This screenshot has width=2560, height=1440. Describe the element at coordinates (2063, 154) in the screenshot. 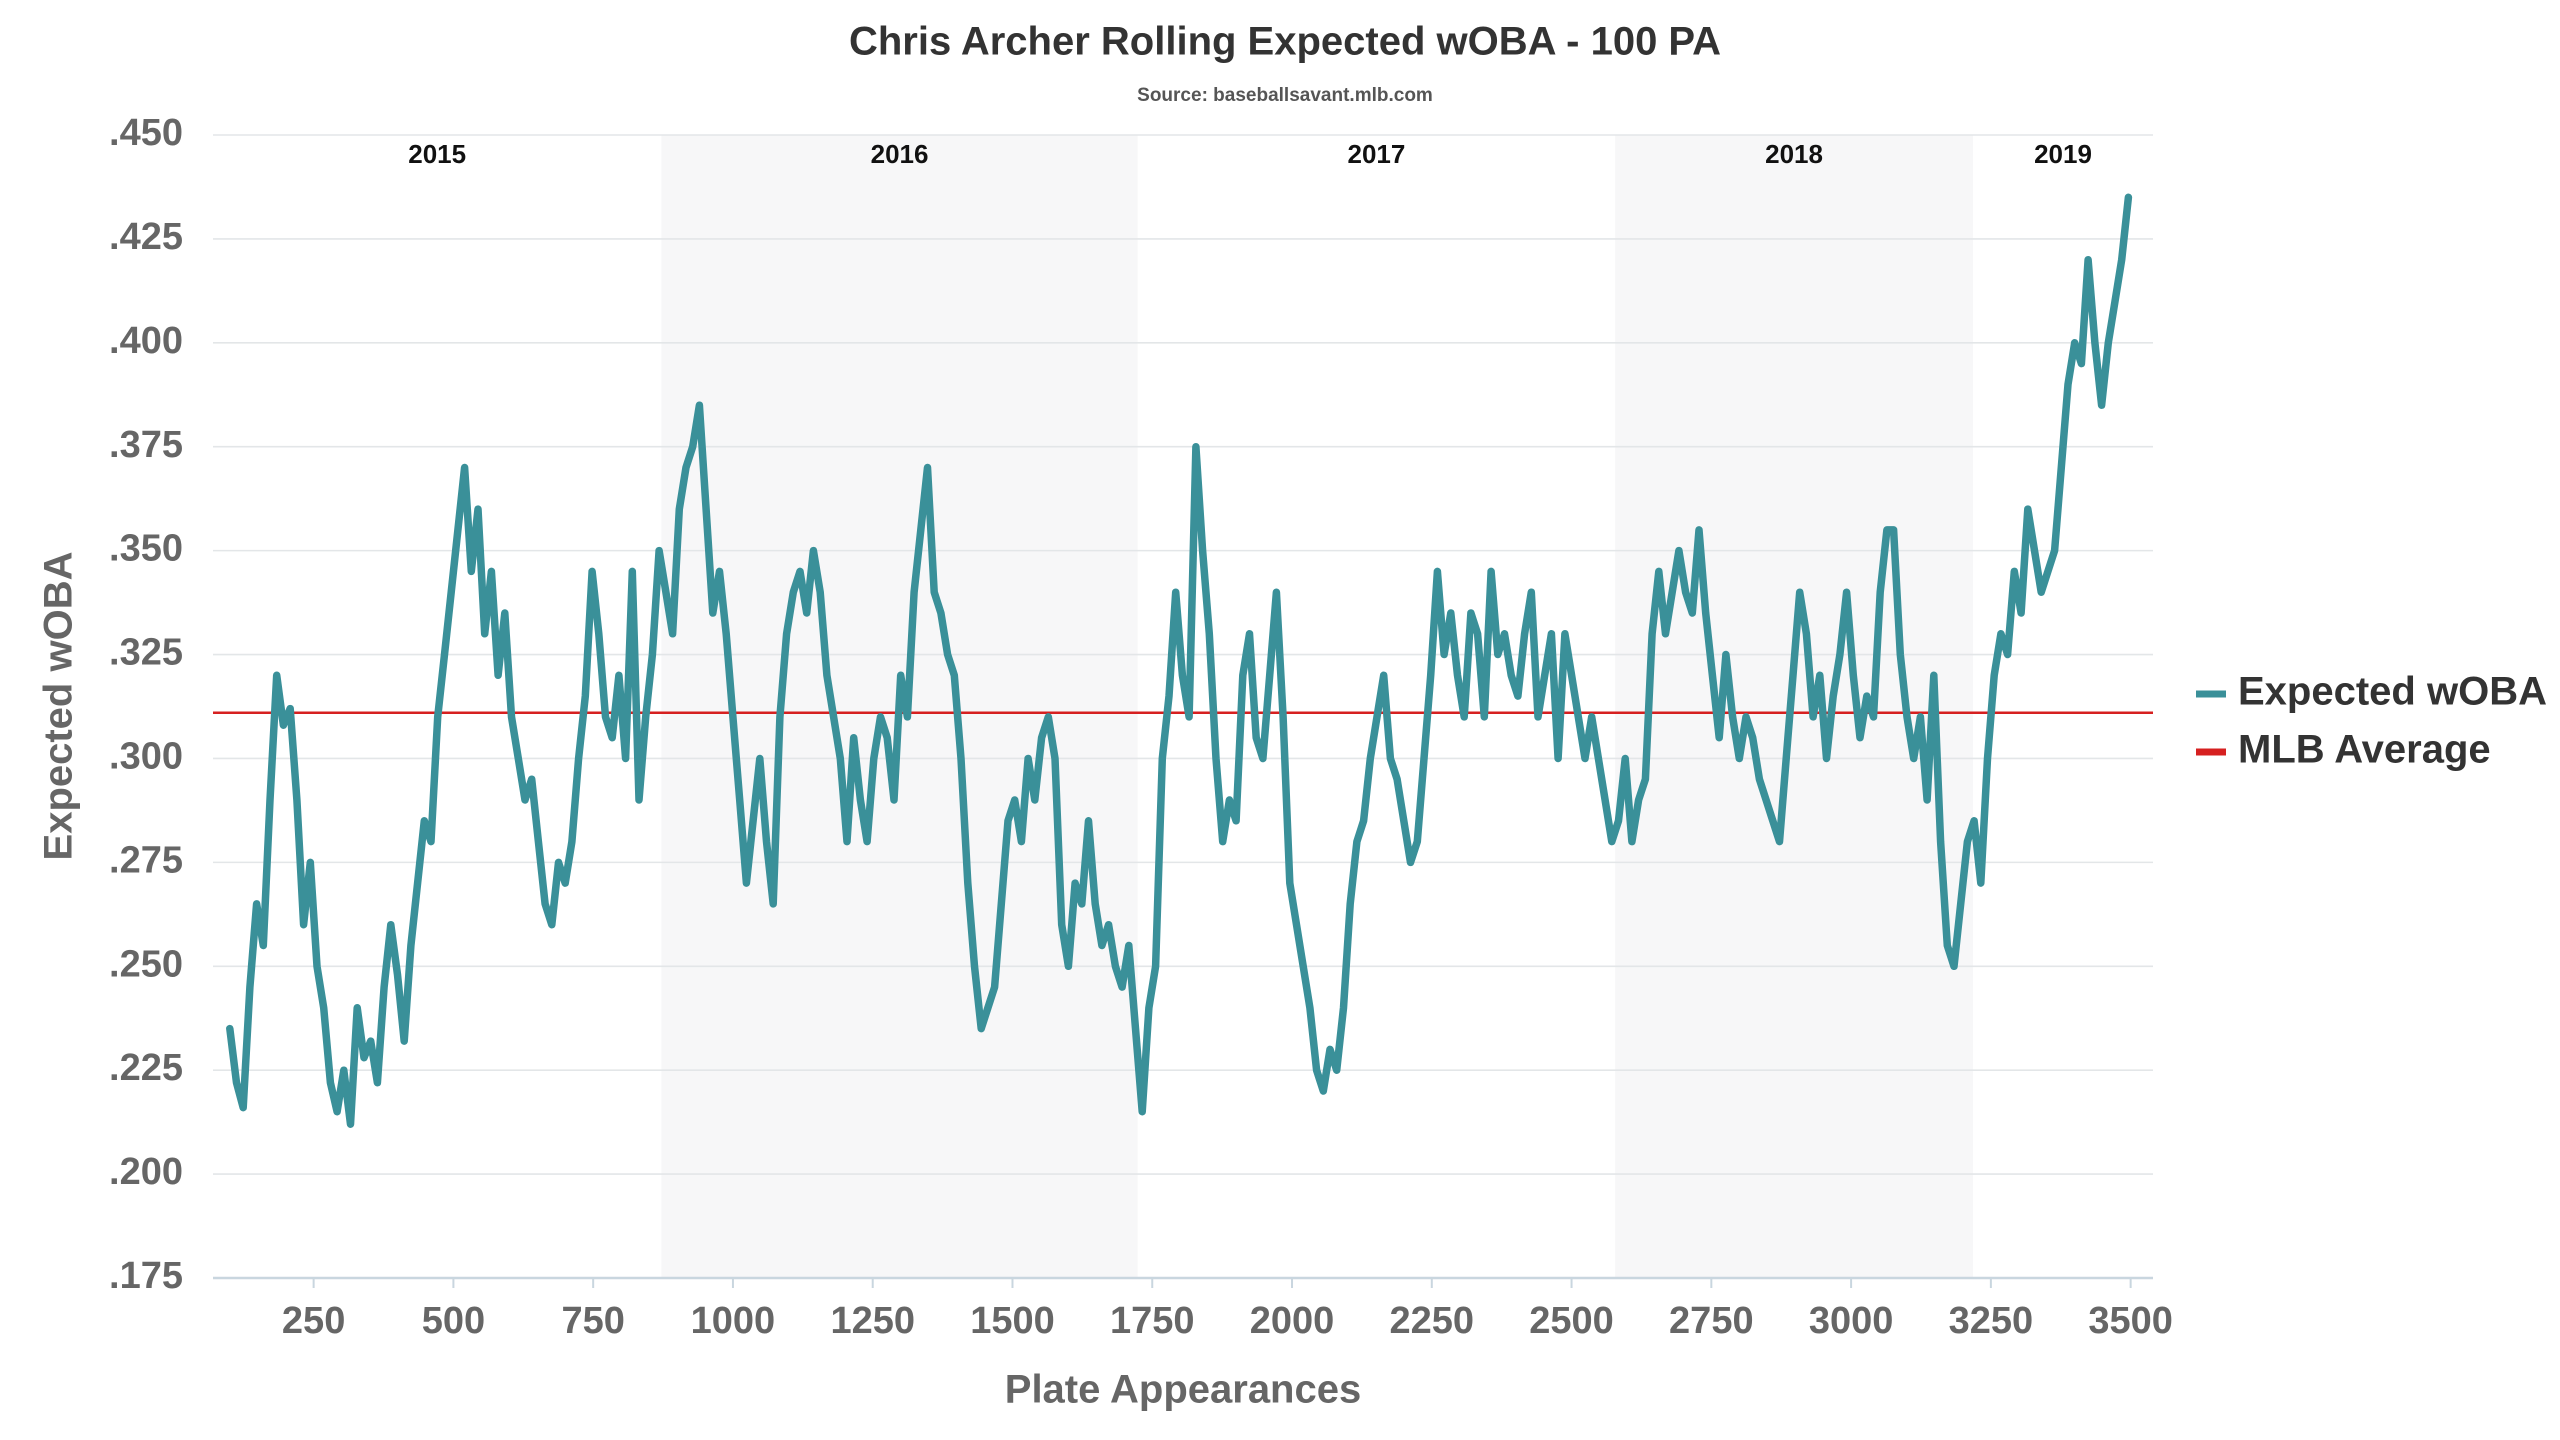

I see `season-label: 2019` at that location.